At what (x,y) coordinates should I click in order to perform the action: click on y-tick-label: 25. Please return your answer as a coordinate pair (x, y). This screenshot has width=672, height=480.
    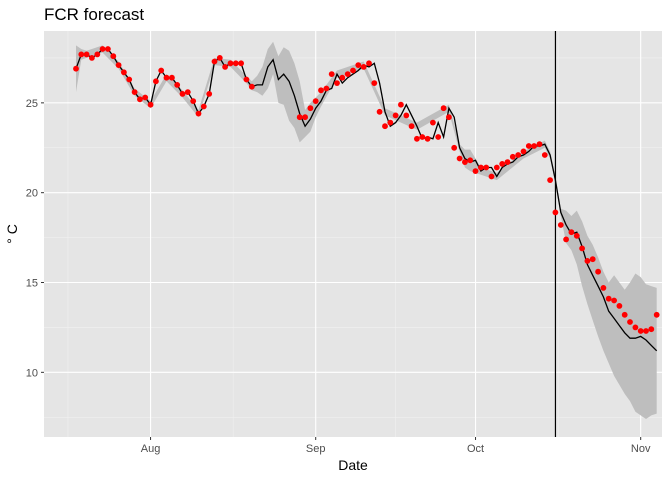
    Looking at the image, I should click on (32, 104).